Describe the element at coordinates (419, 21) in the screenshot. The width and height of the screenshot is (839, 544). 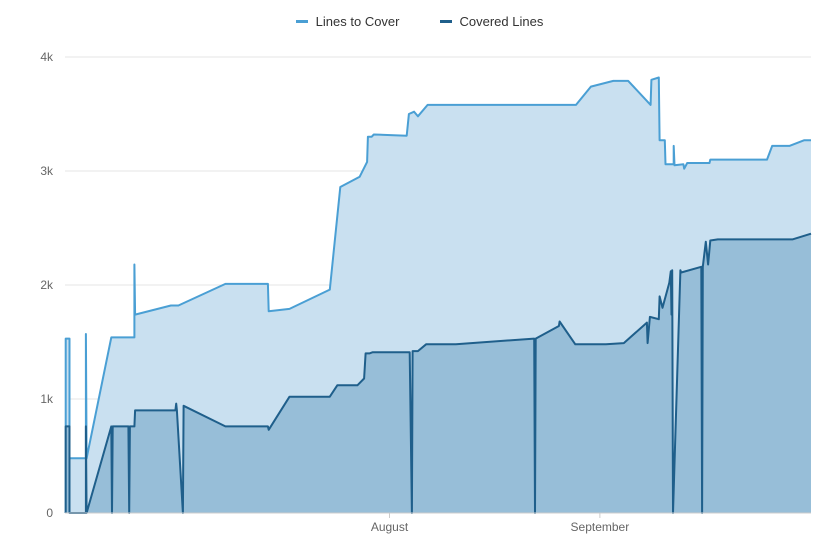
I see `legend: Lines to Cover Covered Lines` at that location.